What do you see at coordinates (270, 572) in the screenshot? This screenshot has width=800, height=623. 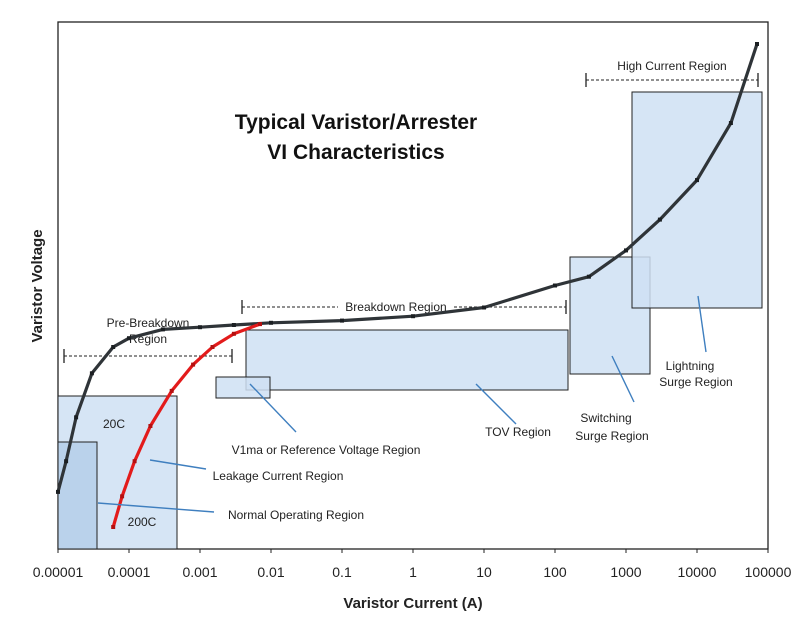 I see `x-tick-label: 0.01` at bounding box center [270, 572].